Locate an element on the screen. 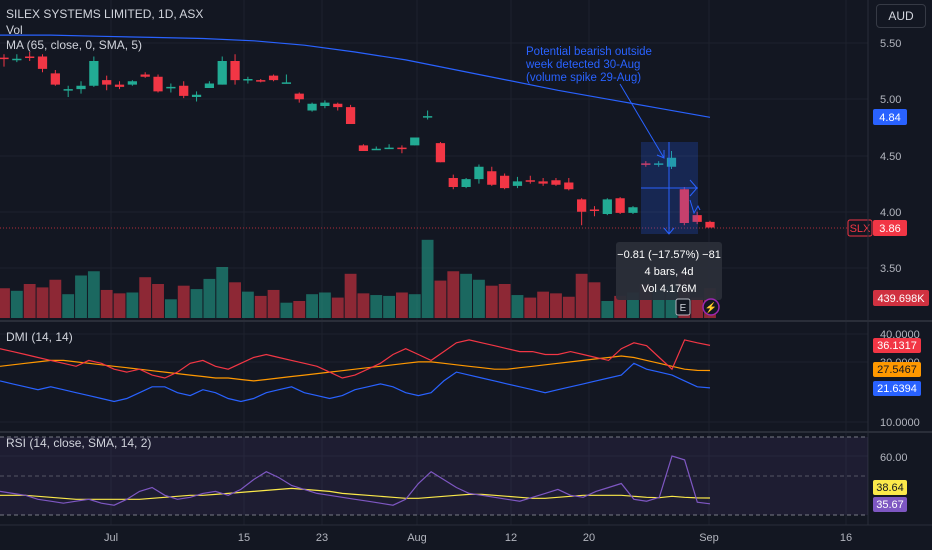  dmi-minus-badge is located at coordinates (897, 345).